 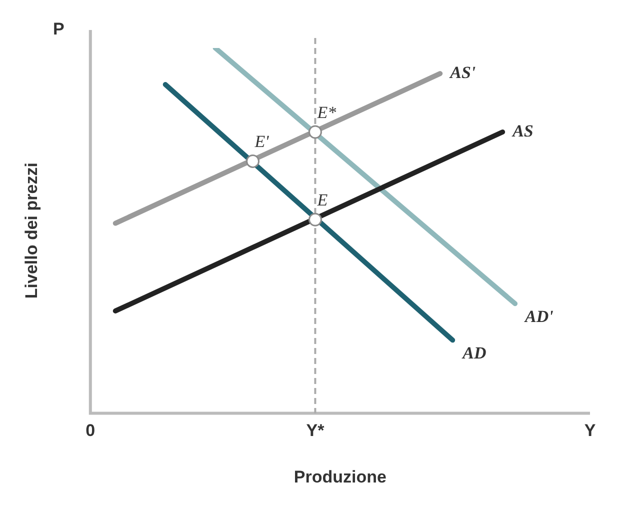 What do you see at coordinates (91, 430) in the screenshot?
I see `x-tick-label: 0` at bounding box center [91, 430].